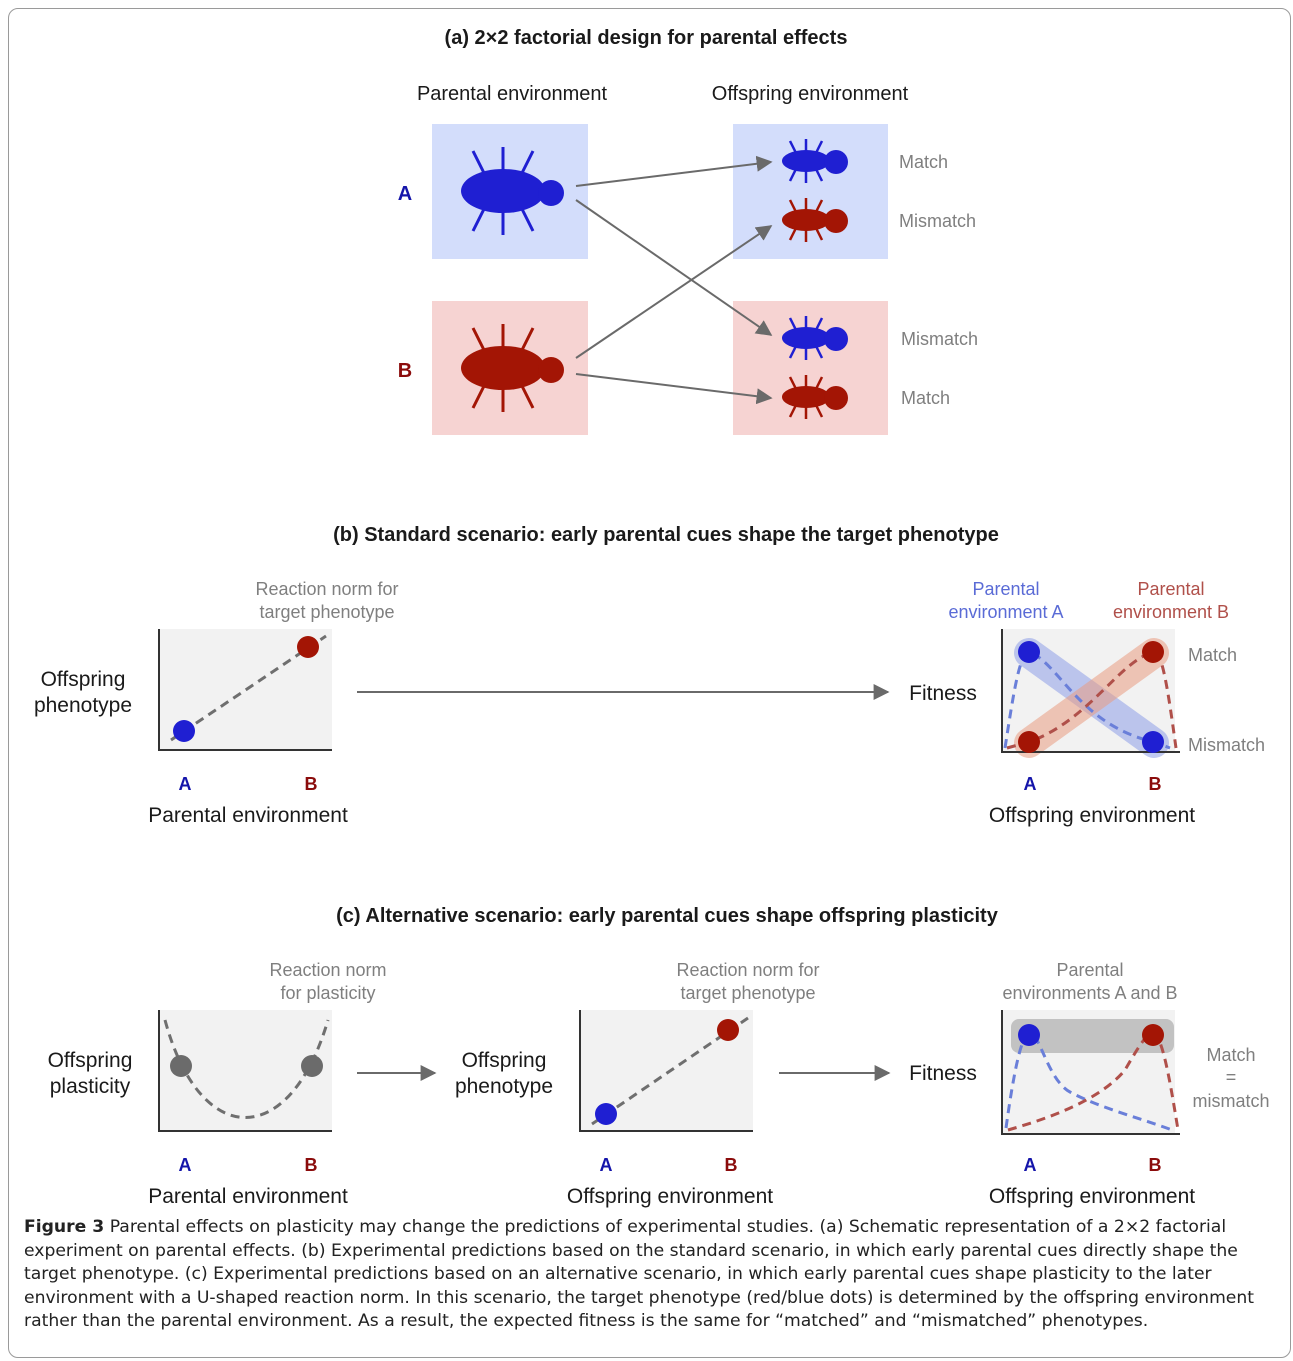  Describe the element at coordinates (248, 815) in the screenshot. I see `b1-xlabel: Parental environment` at that location.